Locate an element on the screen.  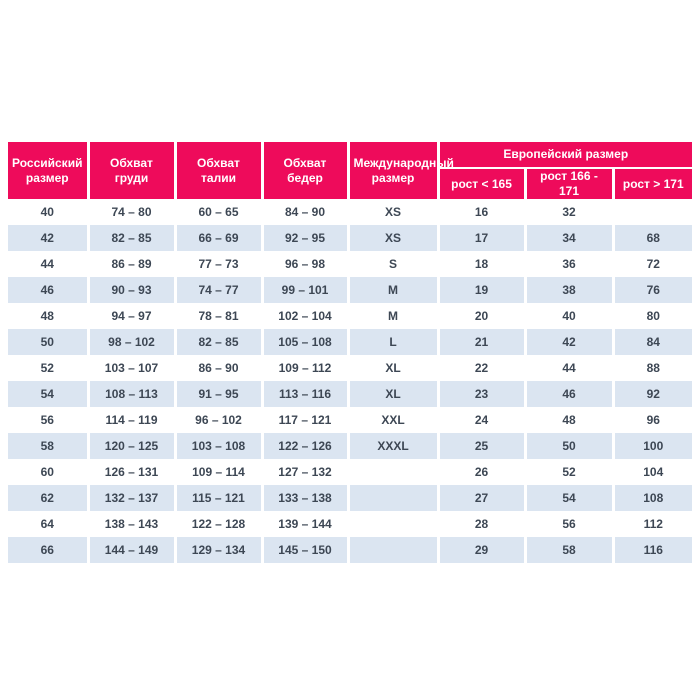
cell: 113 – 116 is located at coordinates (304, 394).